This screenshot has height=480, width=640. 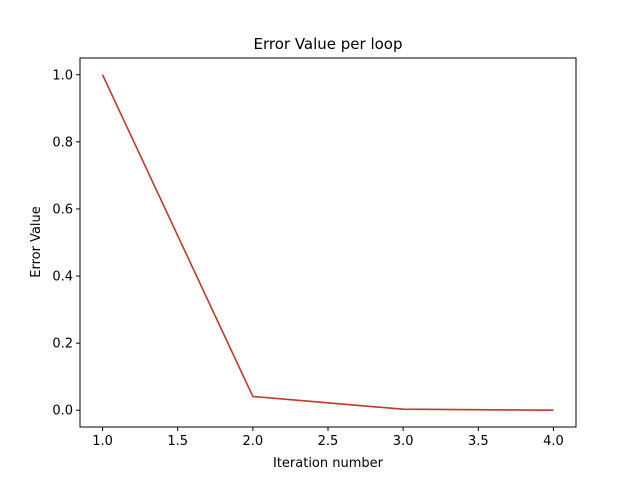 I want to click on x-tick-label: 2.0, so click(x=253, y=441).